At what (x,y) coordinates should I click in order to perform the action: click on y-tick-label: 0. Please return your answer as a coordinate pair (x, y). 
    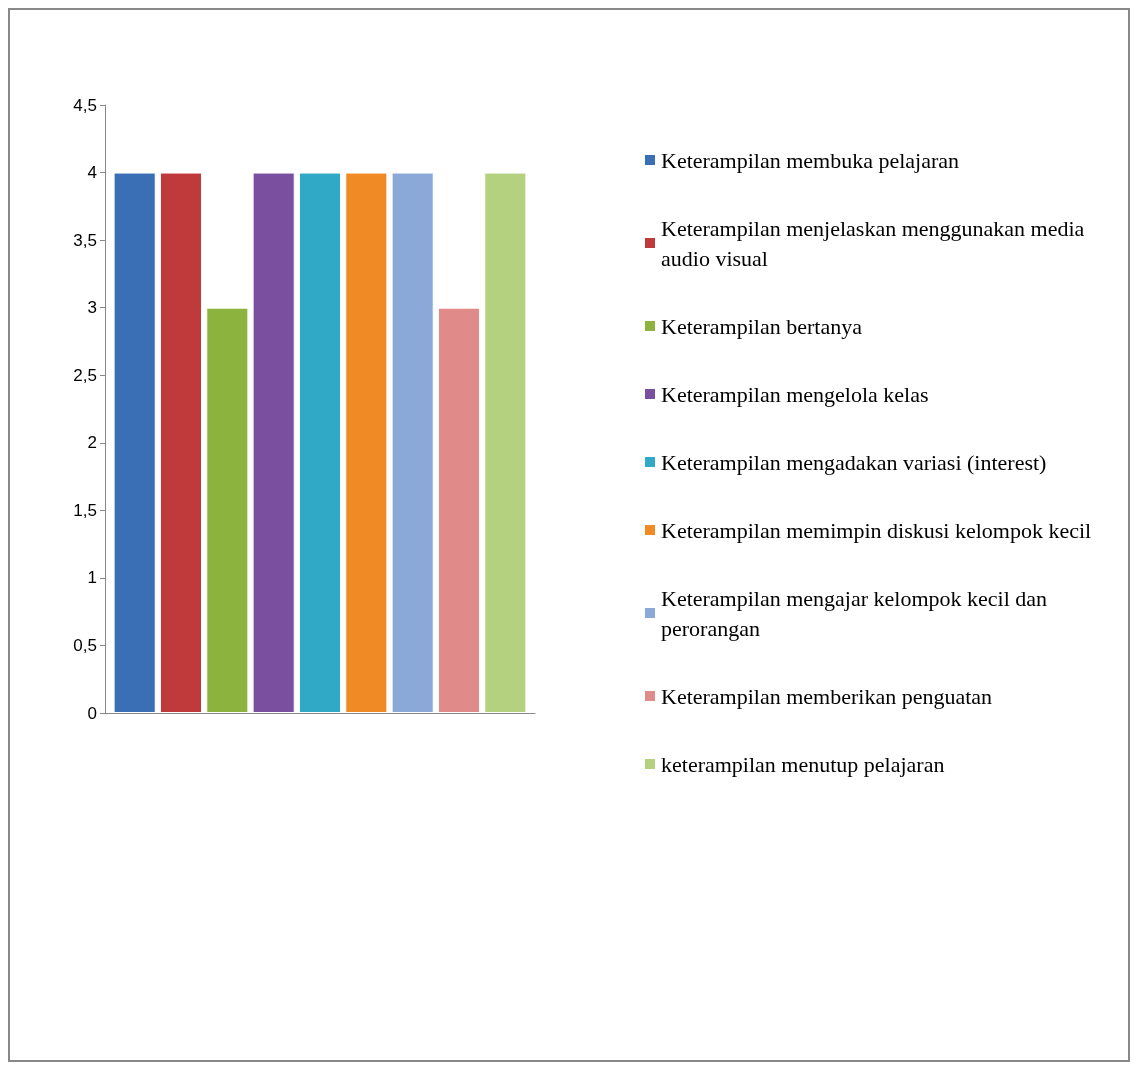
    Looking at the image, I should click on (92, 713).